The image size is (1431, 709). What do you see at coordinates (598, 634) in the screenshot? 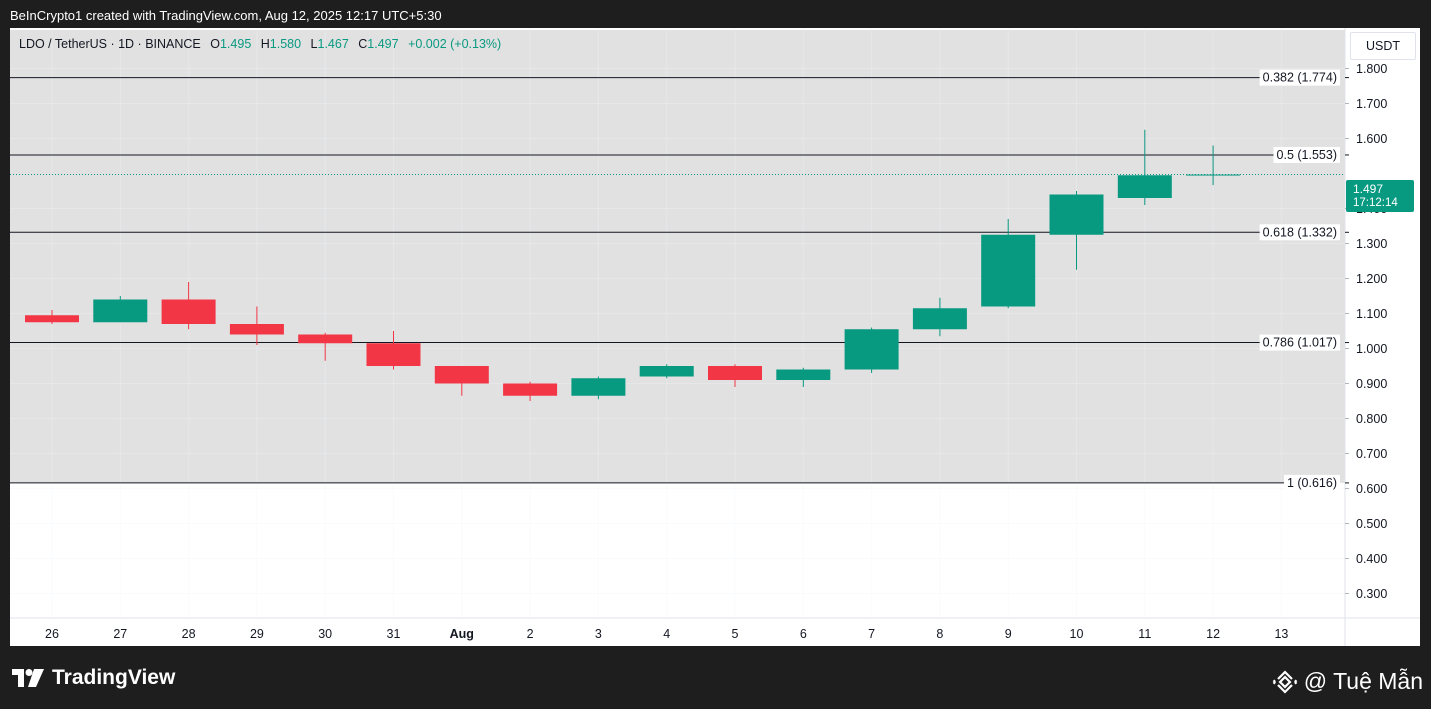
I see `time-tick-label: 3` at bounding box center [598, 634].